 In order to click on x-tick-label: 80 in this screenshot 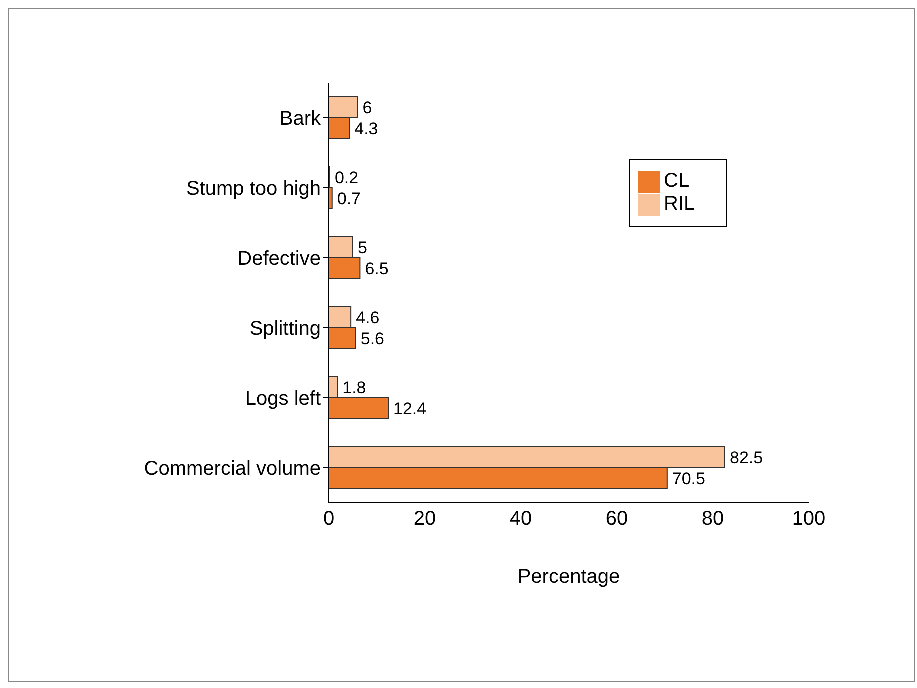, I will do `click(713, 519)`.